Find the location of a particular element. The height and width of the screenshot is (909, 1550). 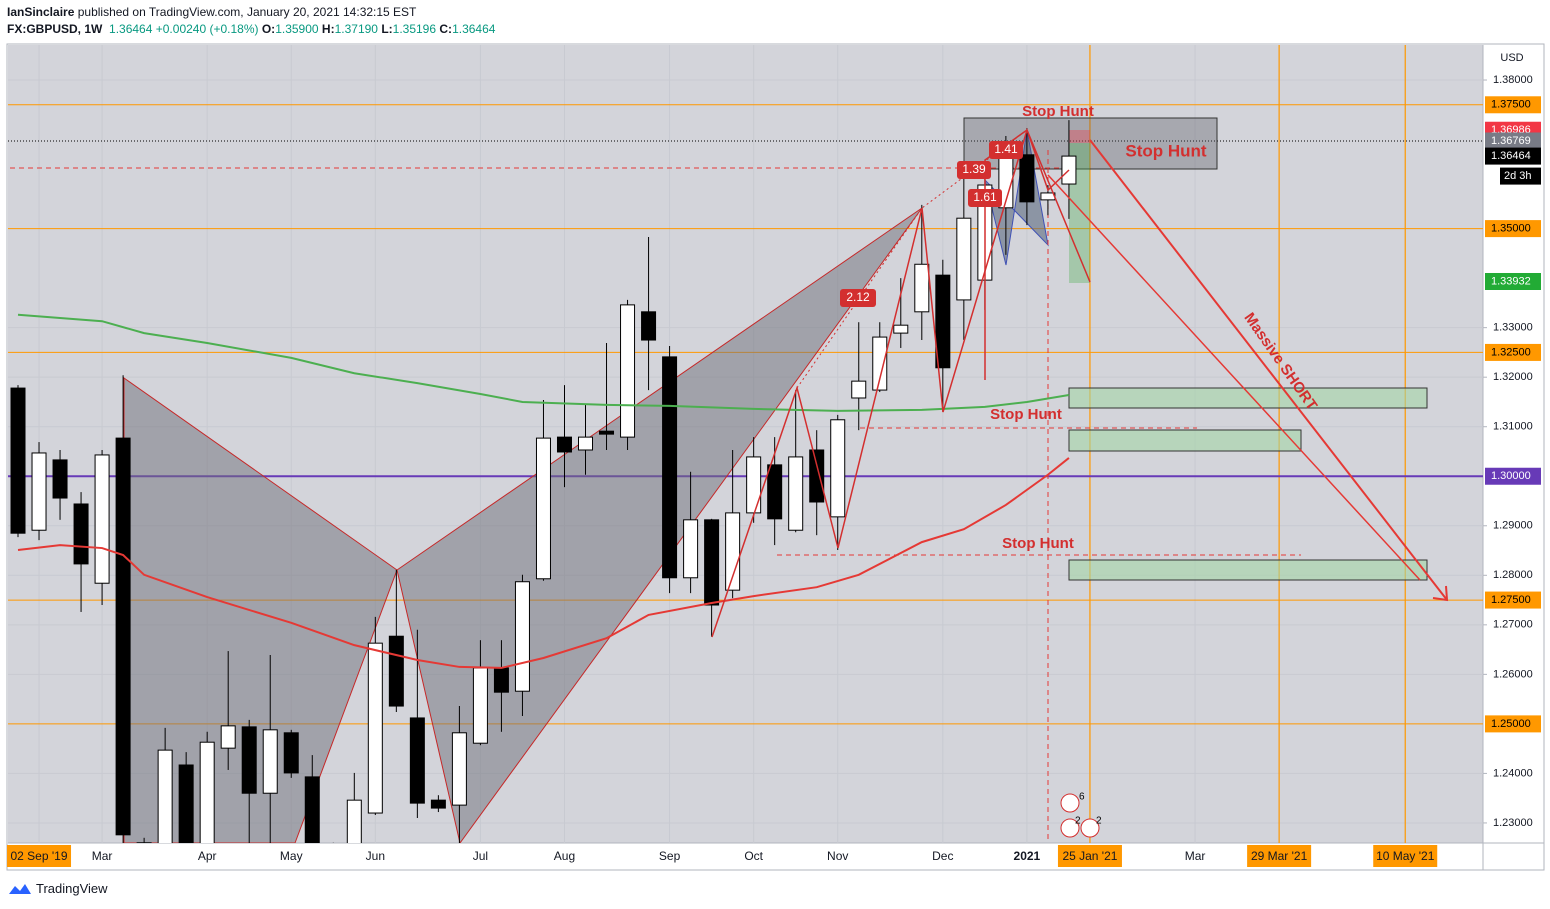

price-label: 1.25000 is located at coordinates (1511, 724).